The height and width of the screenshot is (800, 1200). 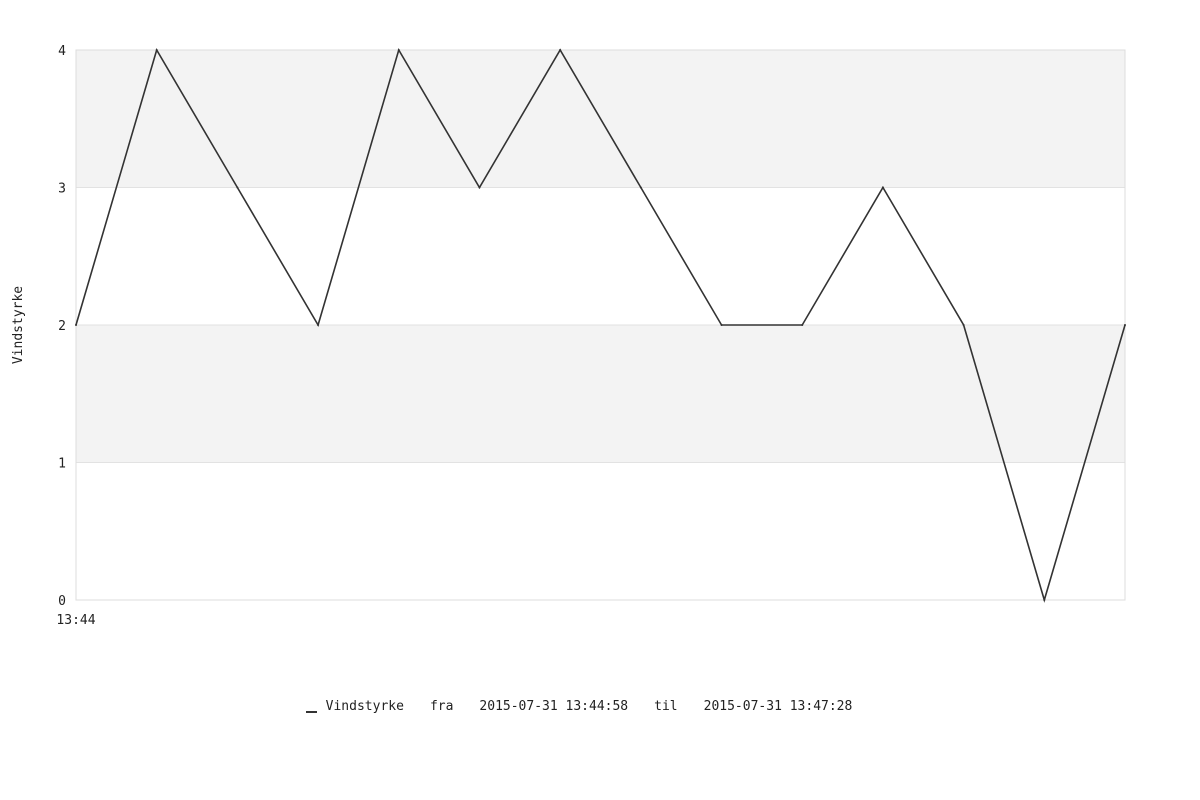 I want to click on y-tick-label: 3, so click(x=62, y=189).